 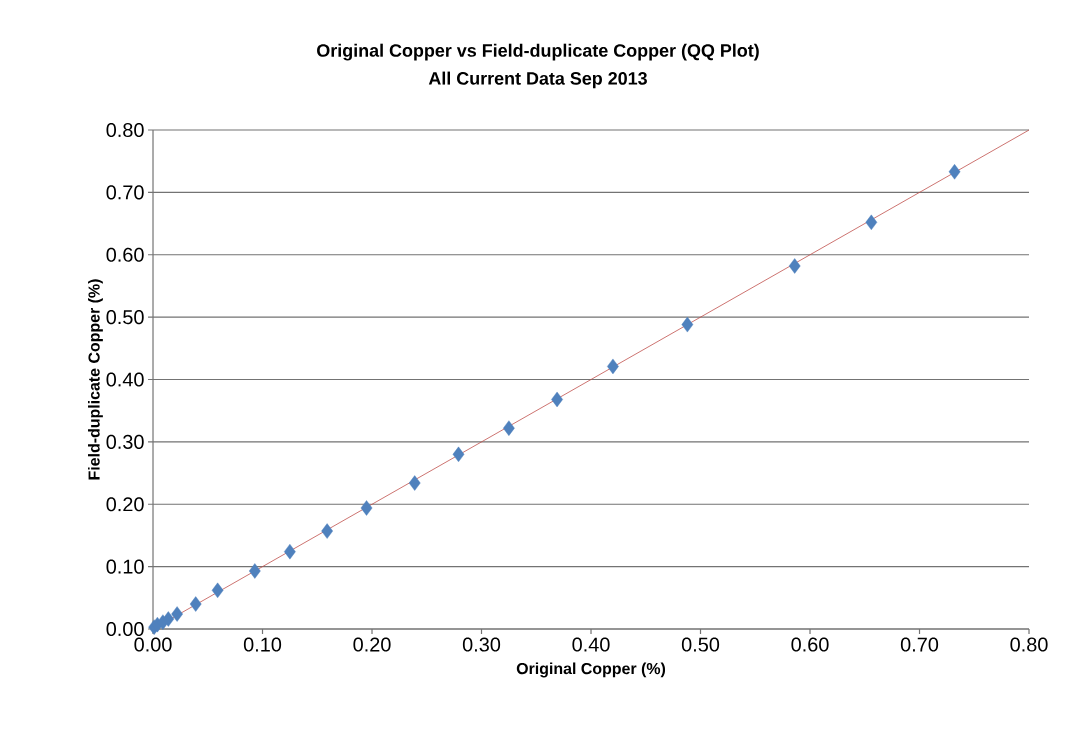 I want to click on x-tick-label: 0.60, so click(x=810, y=644).